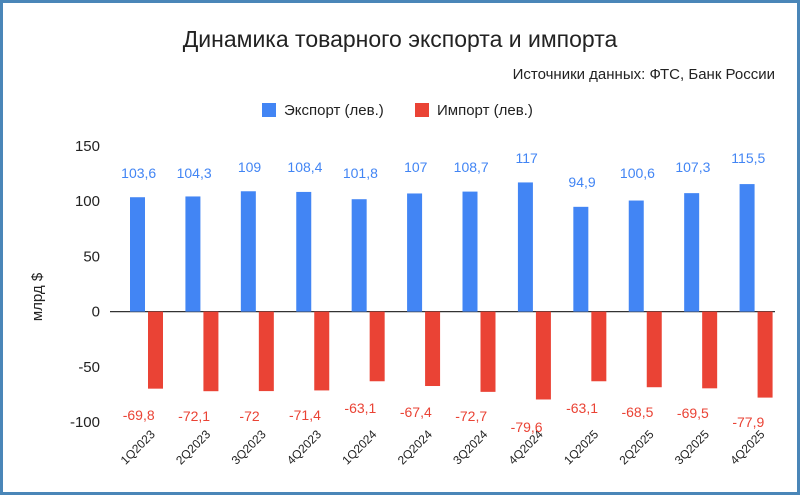  What do you see at coordinates (636, 447) in the screenshot?
I see `x-tick-label: 2Q2025` at bounding box center [636, 447].